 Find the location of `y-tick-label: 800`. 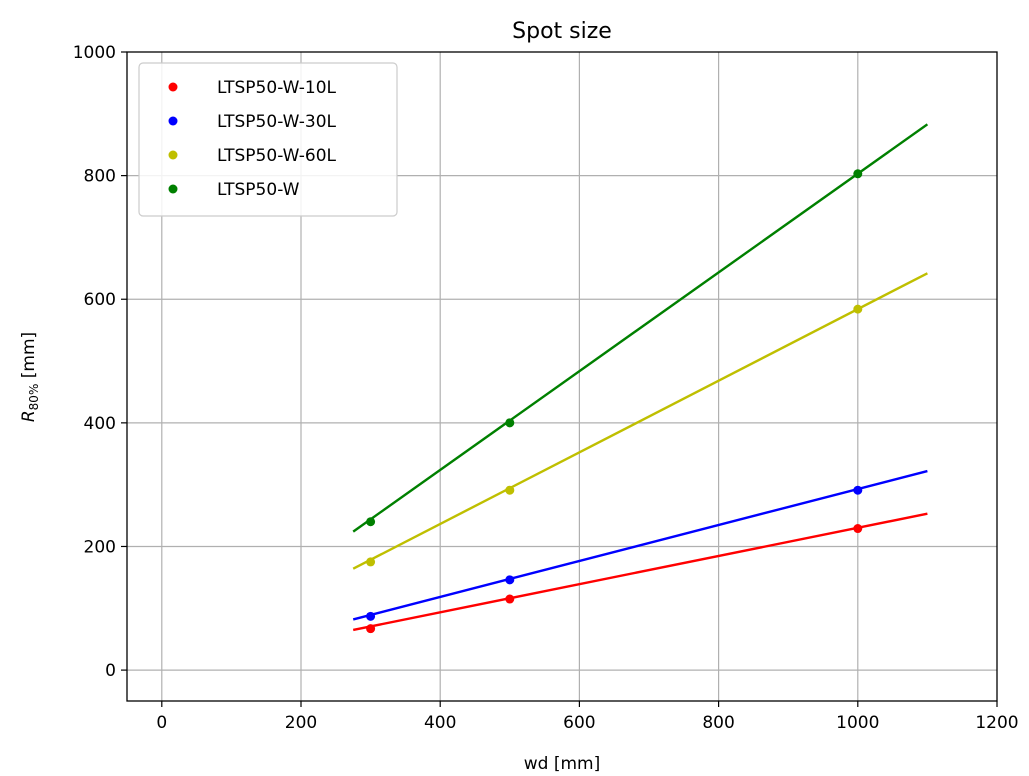

y-tick-label: 800 is located at coordinates (100, 177).